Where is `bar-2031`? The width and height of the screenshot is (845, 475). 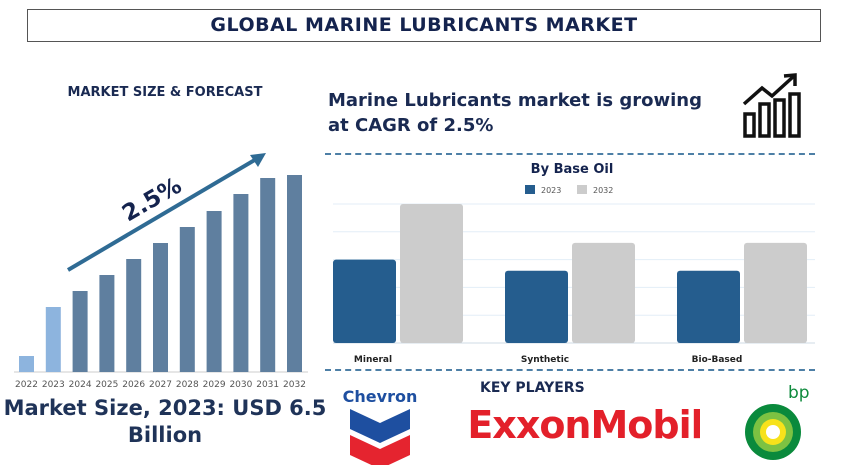
bar-2031 is located at coordinates (268, 275).